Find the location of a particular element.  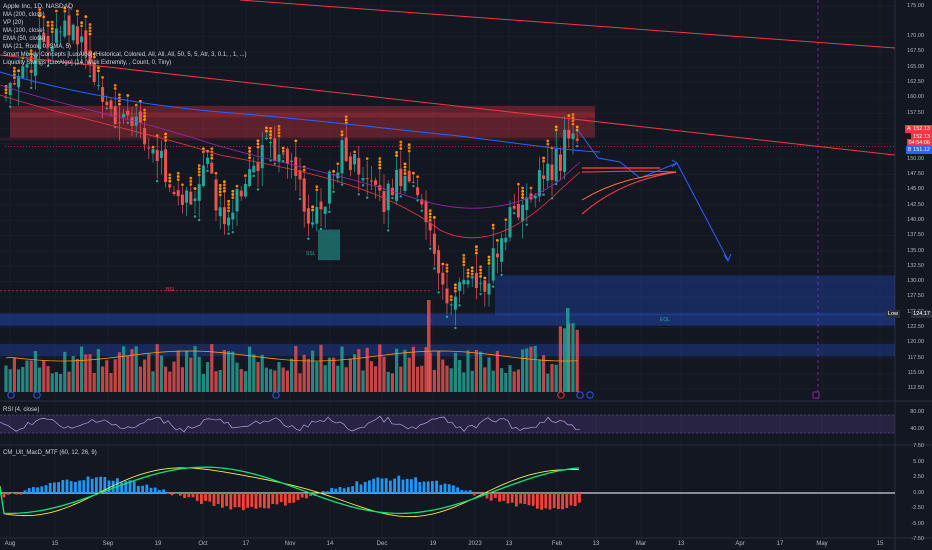

ask-price-tag: 152.13 is located at coordinates (921, 129).